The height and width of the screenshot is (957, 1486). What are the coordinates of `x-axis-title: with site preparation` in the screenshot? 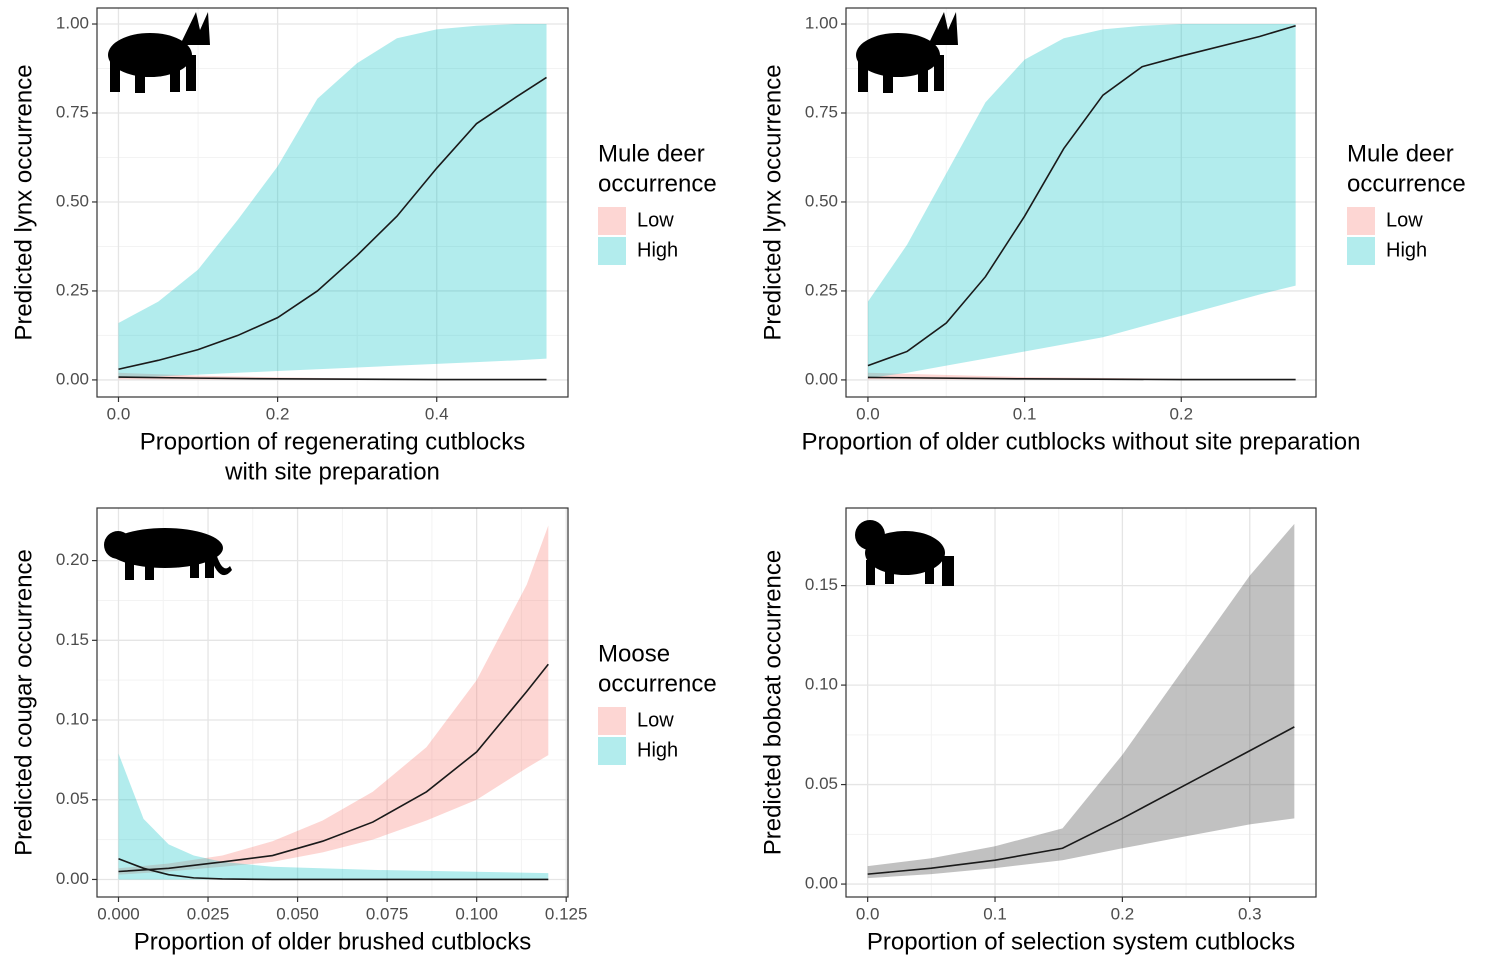 It's located at (332, 471).